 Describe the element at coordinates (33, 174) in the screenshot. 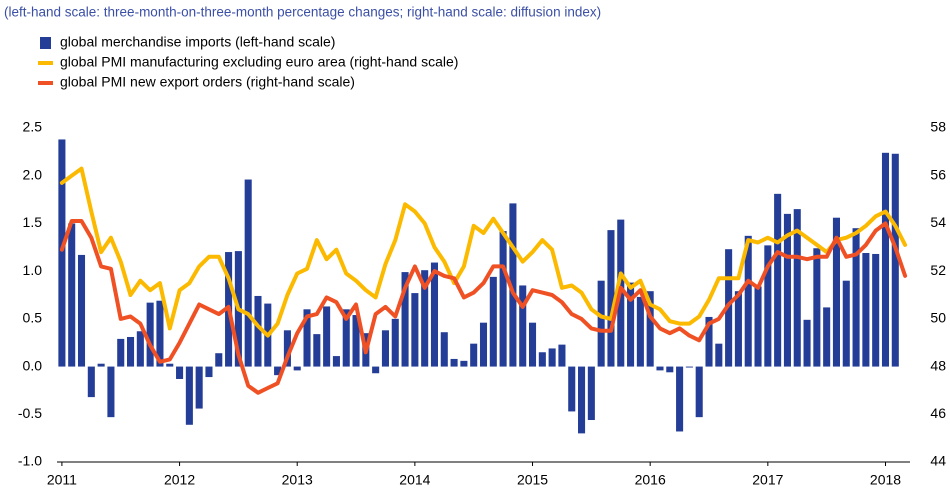

I see `y-tick-label: 2.0` at that location.